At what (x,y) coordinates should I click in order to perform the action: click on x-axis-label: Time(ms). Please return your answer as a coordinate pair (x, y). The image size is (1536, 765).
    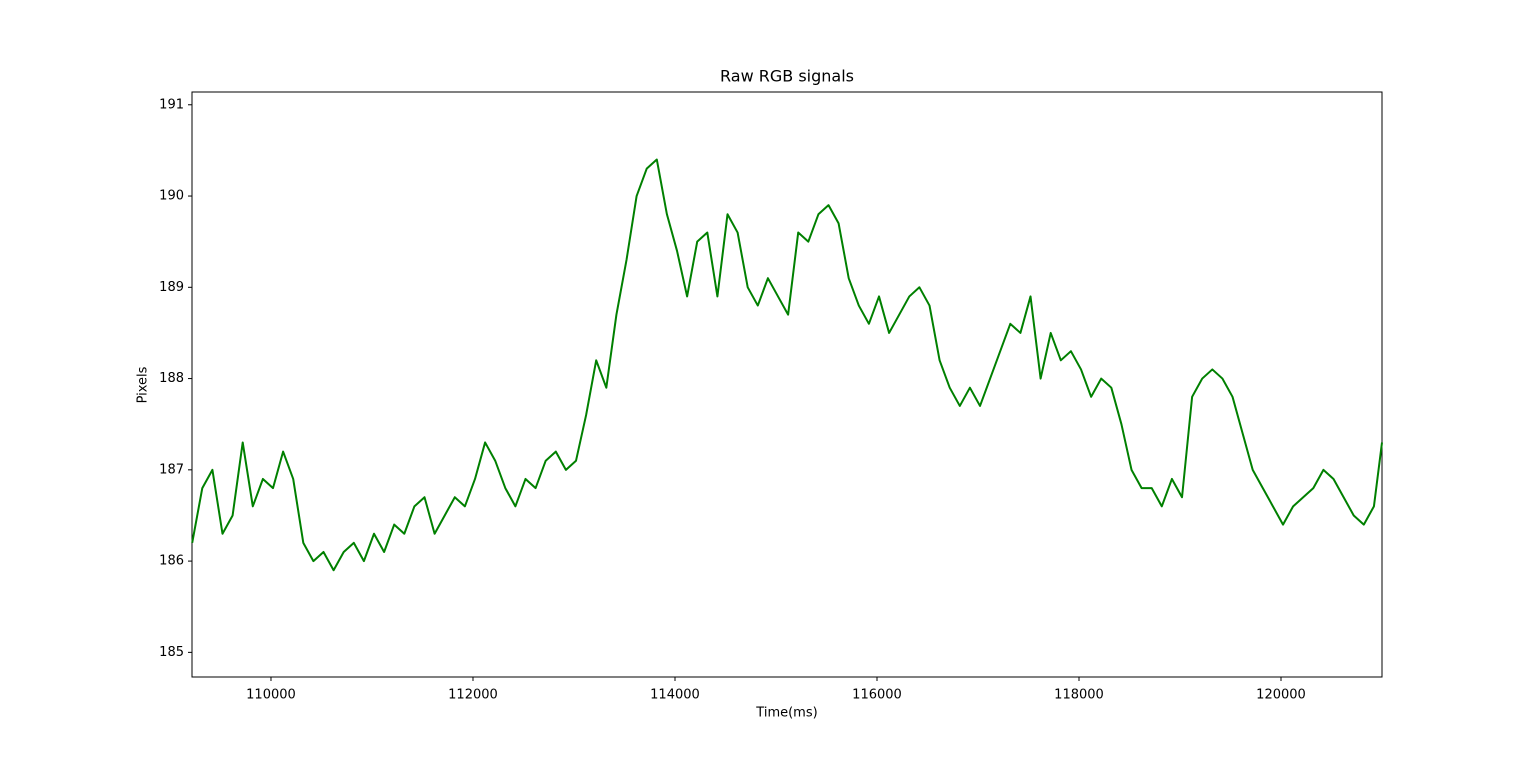
    Looking at the image, I should click on (786, 713).